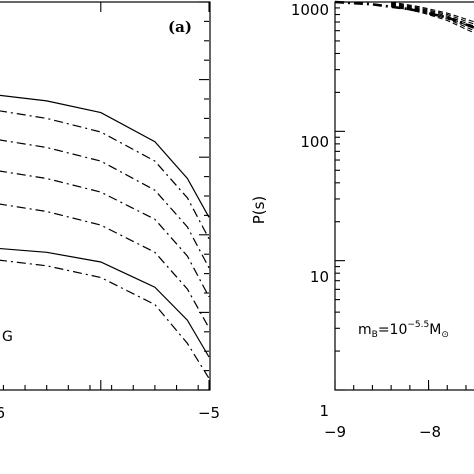  What do you see at coordinates (2, 413) in the screenshot?
I see `panel-a-xtick-label: −6` at bounding box center [2, 413].